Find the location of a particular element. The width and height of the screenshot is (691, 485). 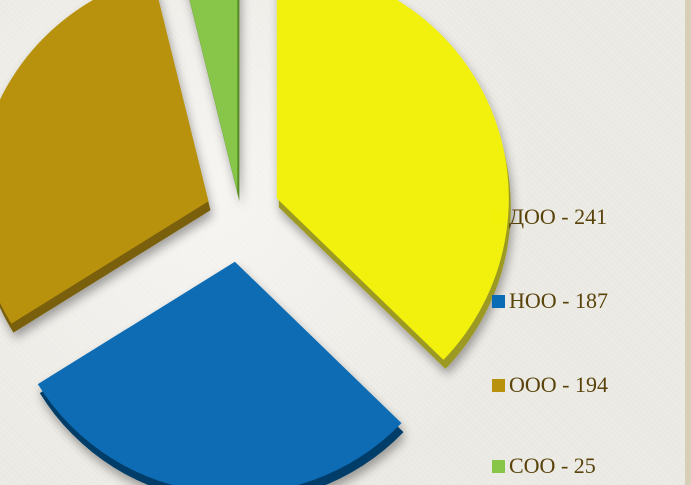

legend-swatch-doo is located at coordinates (498, 217).